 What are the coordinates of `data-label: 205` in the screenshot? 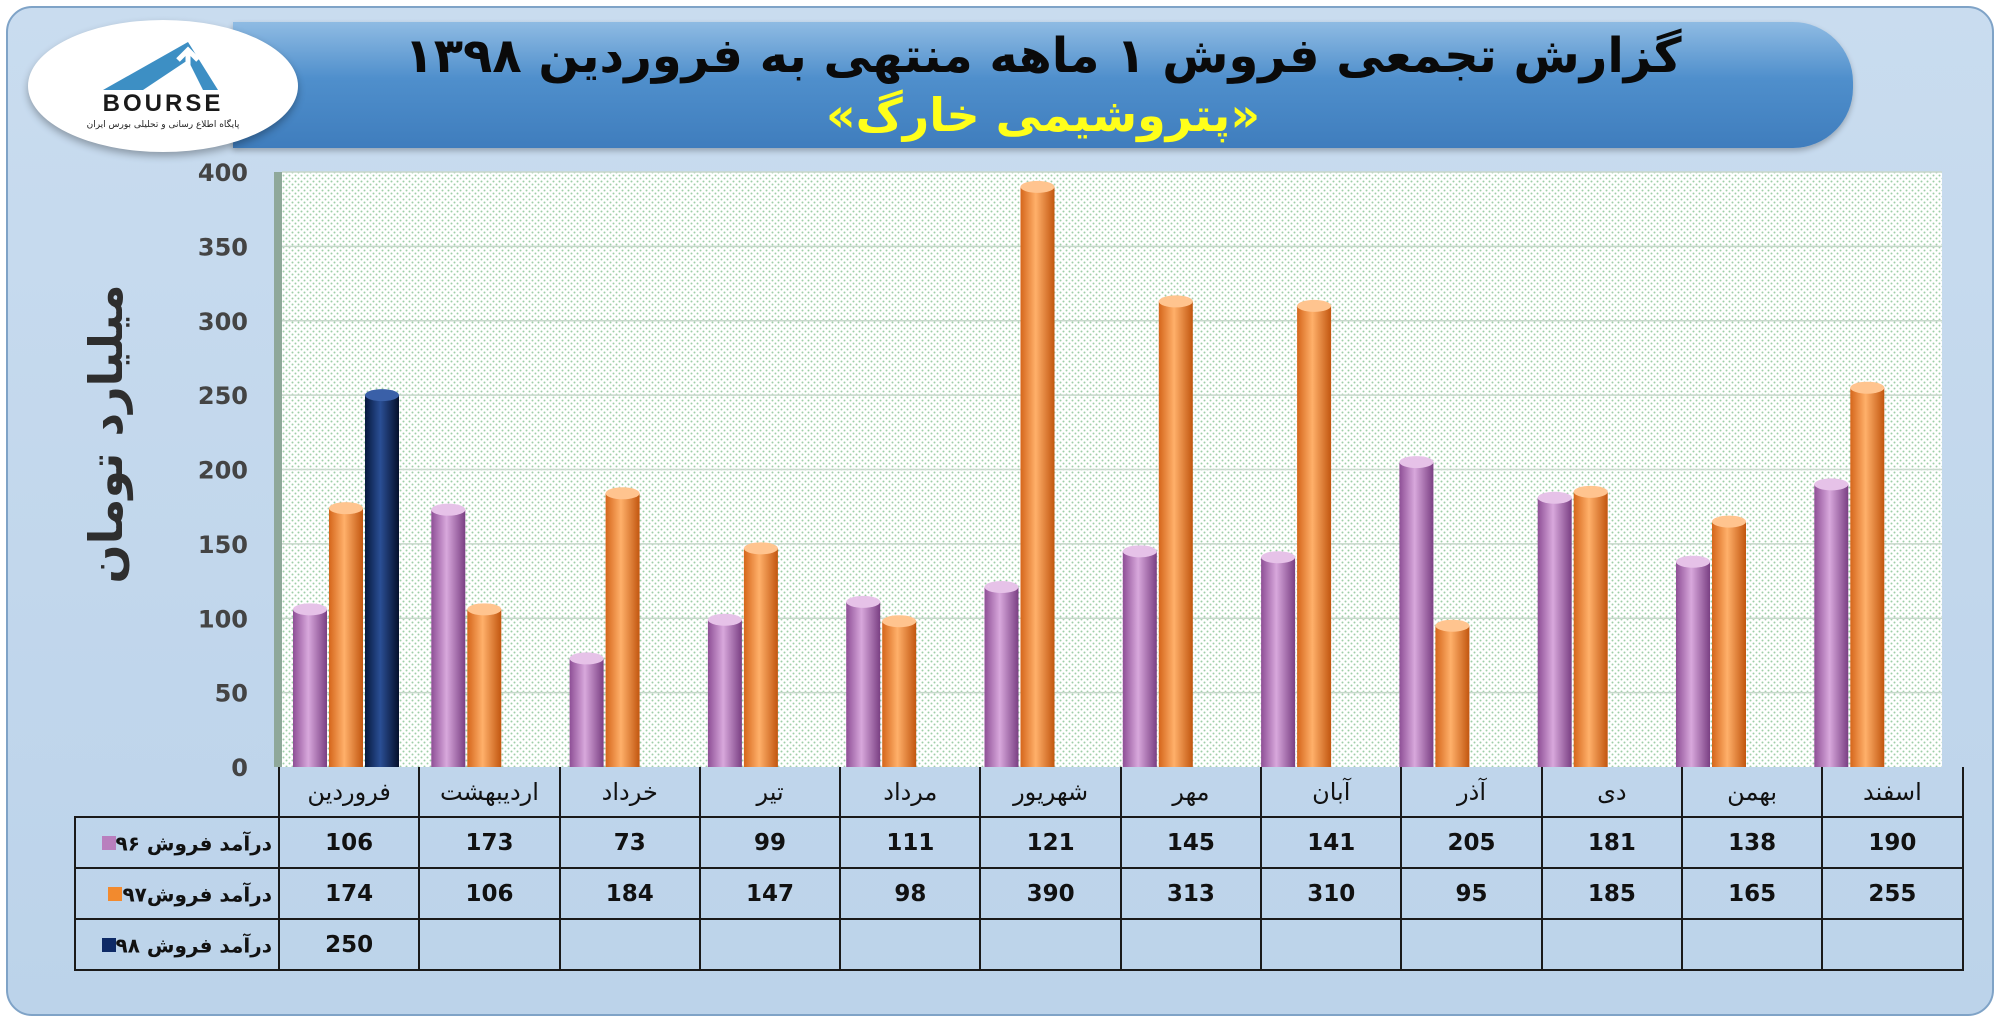 It's located at (1471, 842).